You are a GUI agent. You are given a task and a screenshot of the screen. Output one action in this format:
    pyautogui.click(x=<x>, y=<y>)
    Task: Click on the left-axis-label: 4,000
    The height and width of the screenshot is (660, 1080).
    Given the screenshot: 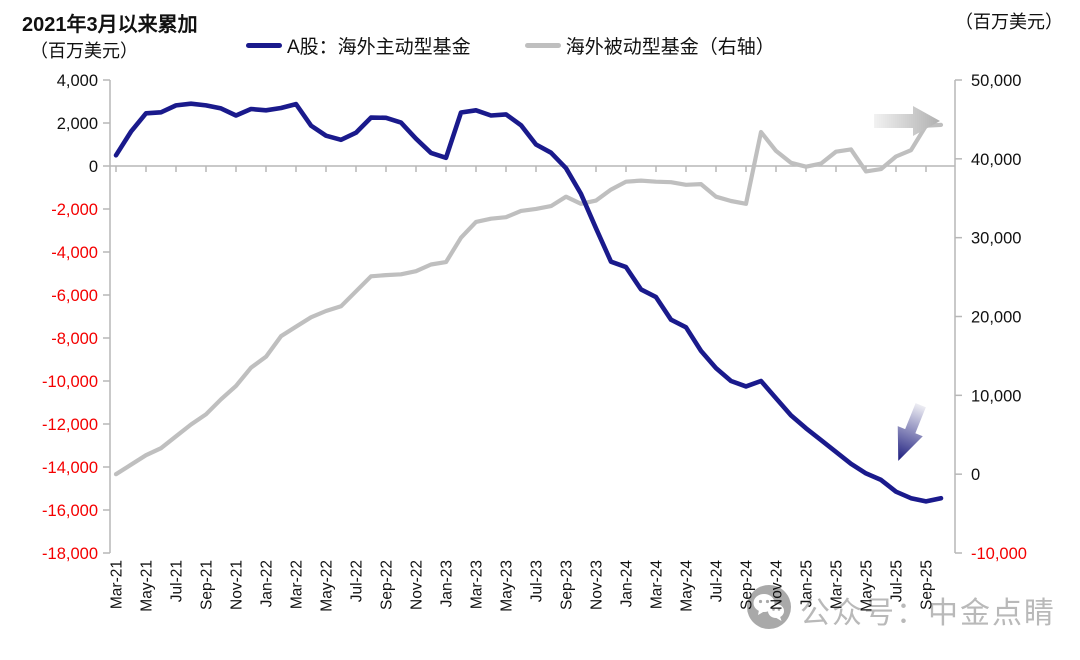 What is the action you would take?
    pyautogui.click(x=77, y=81)
    